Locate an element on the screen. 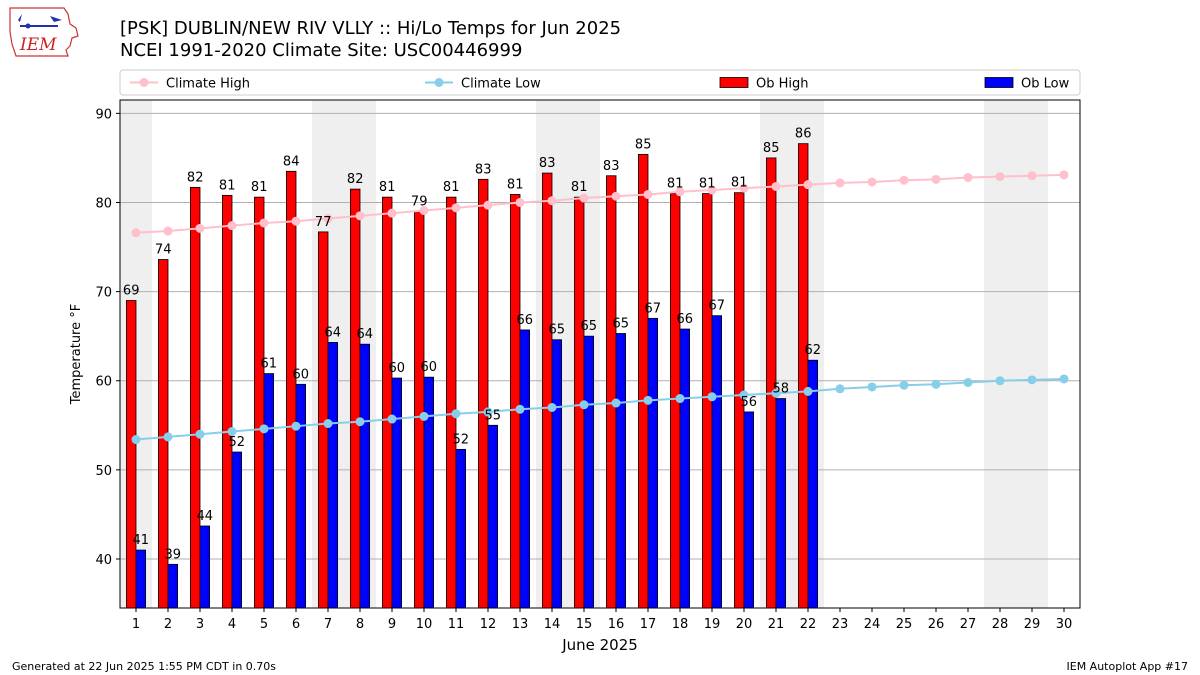 The height and width of the screenshot is (675, 1200). x-tick-label: 18 is located at coordinates (680, 624).